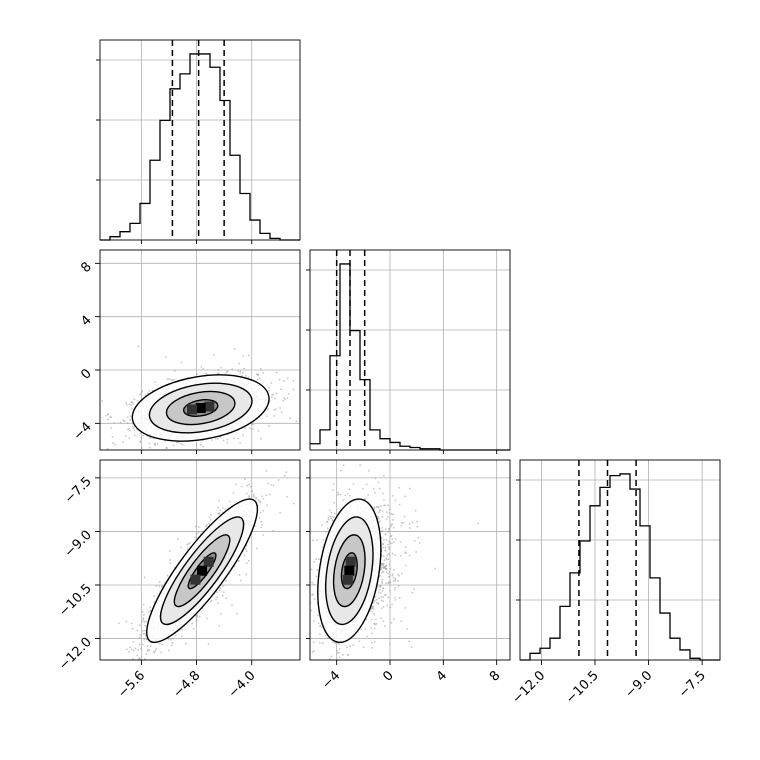 Image resolution: width=760 pixels, height=760 pixels. What do you see at coordinates (618, 560) in the screenshot?
I see `histogram-panel-p3` at bounding box center [618, 560].